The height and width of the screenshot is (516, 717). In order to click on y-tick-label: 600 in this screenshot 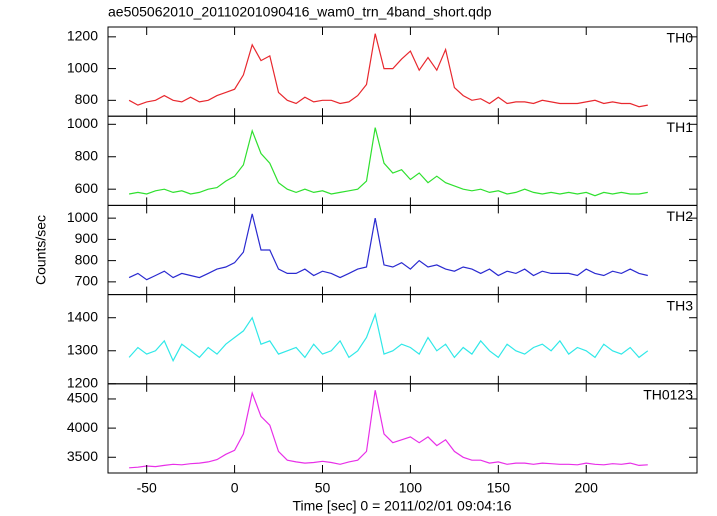, I will do `click(87, 188)`.